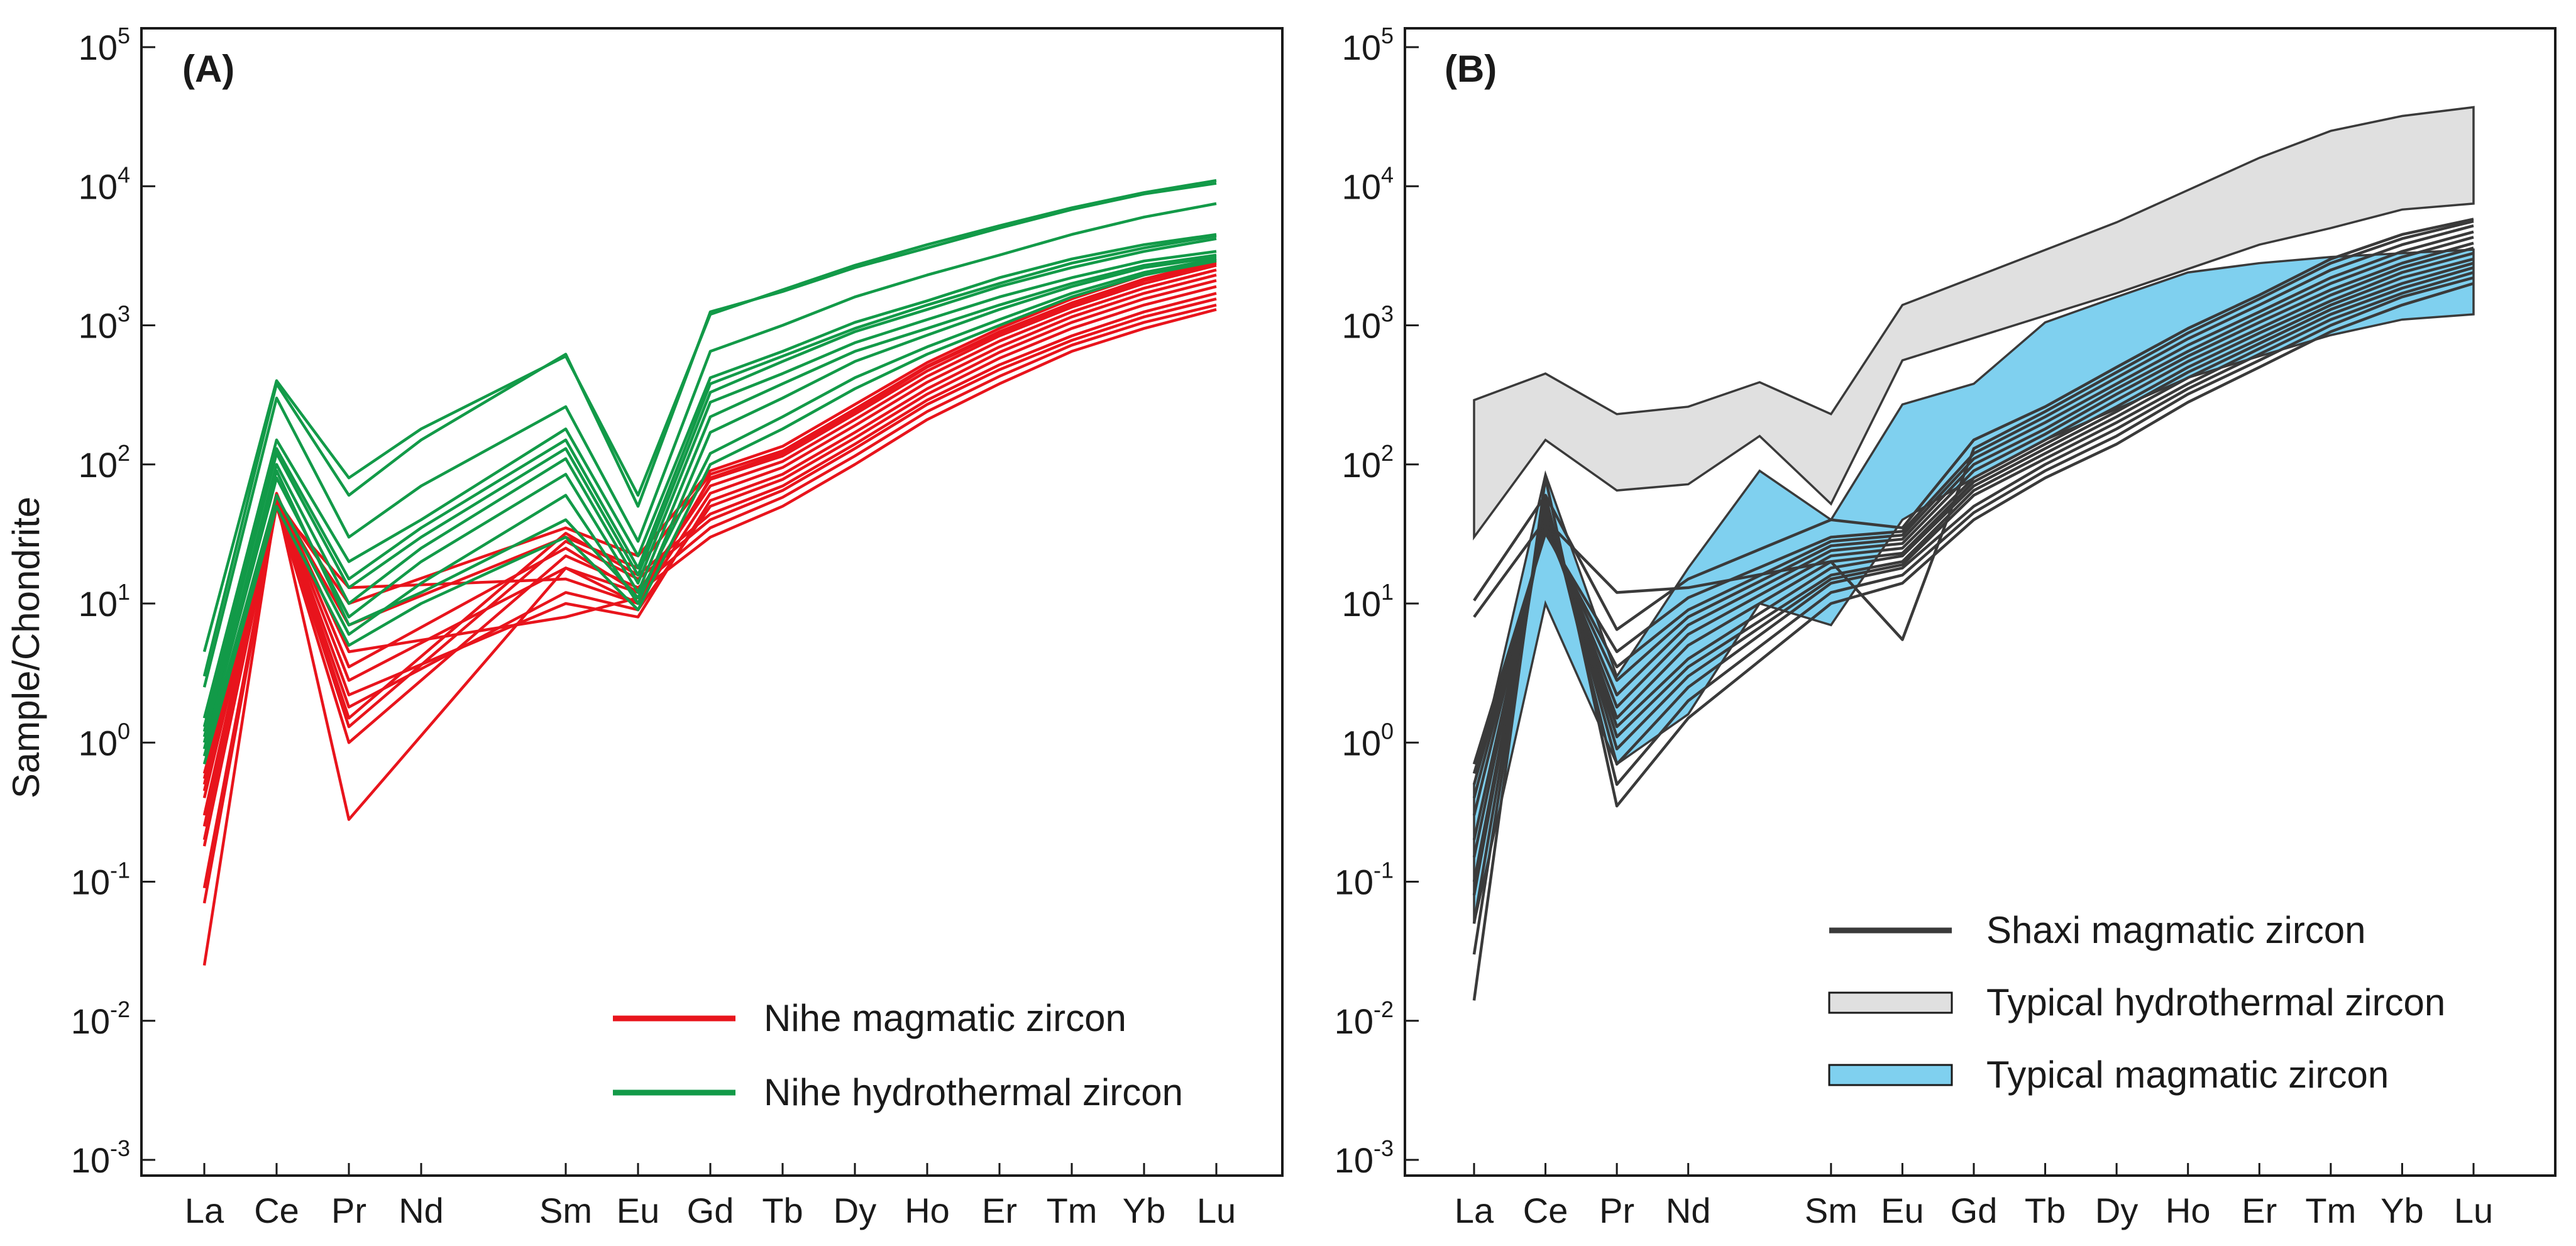 This screenshot has height=1246, width=2576. What do you see at coordinates (945, 1018) in the screenshot?
I see `legend-label: Nihe magmatic zircon` at bounding box center [945, 1018].